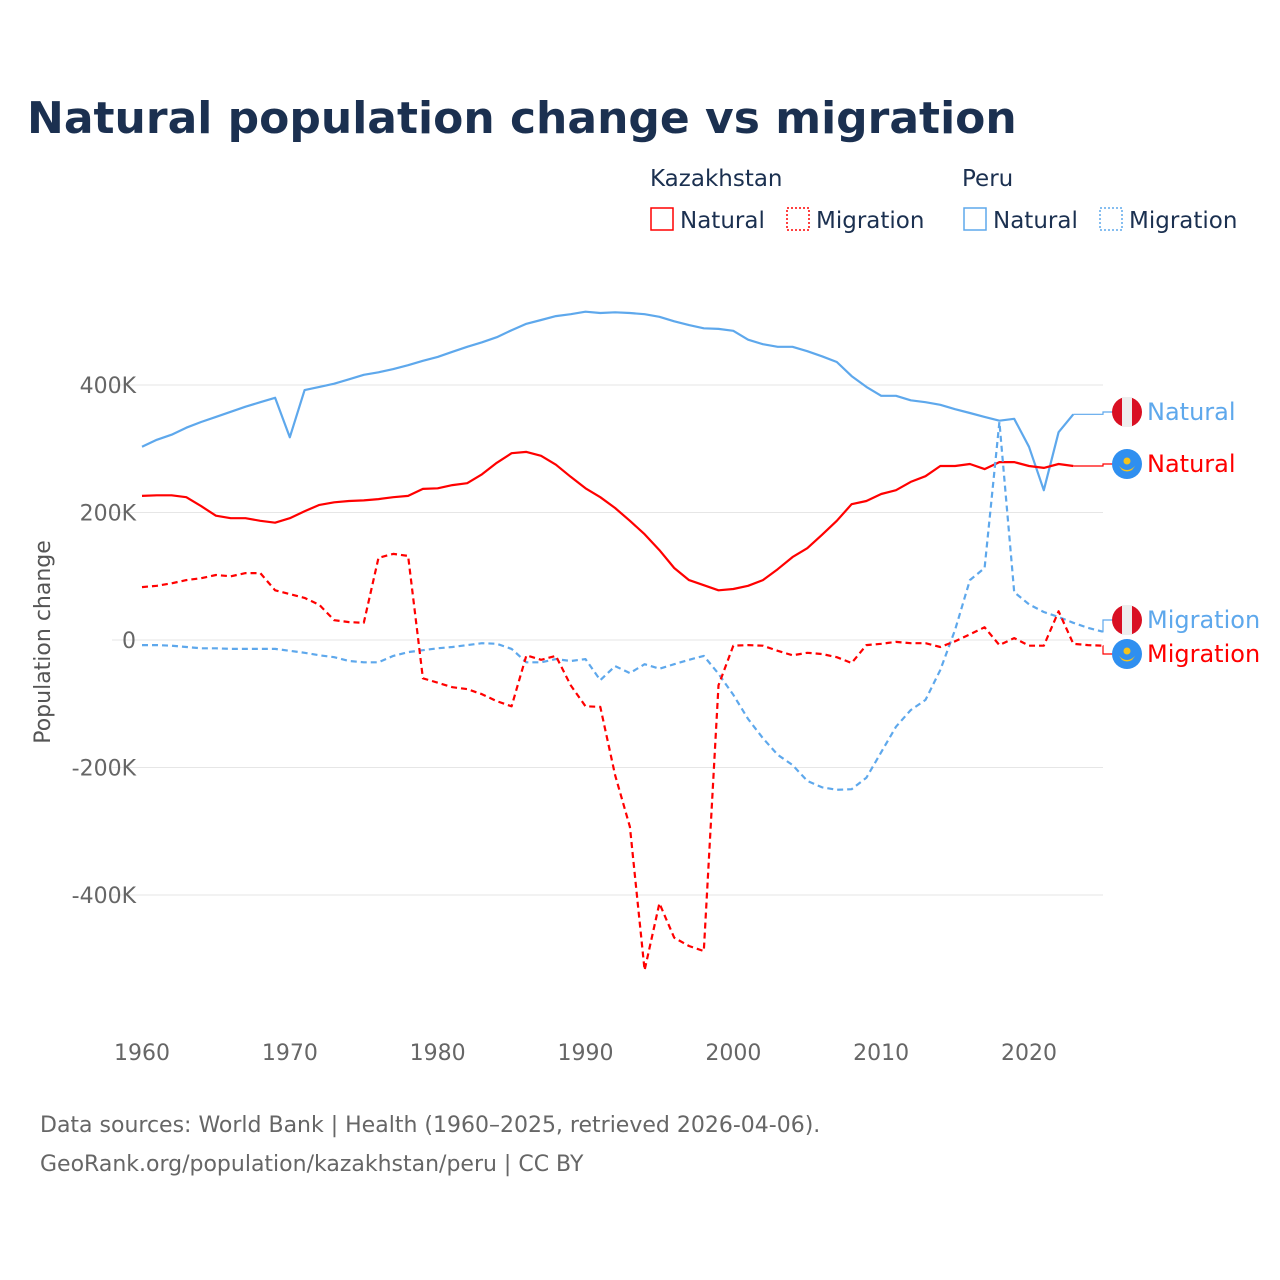  What do you see at coordinates (43, 642) in the screenshot?
I see `y-axis-label: Population change` at bounding box center [43, 642].